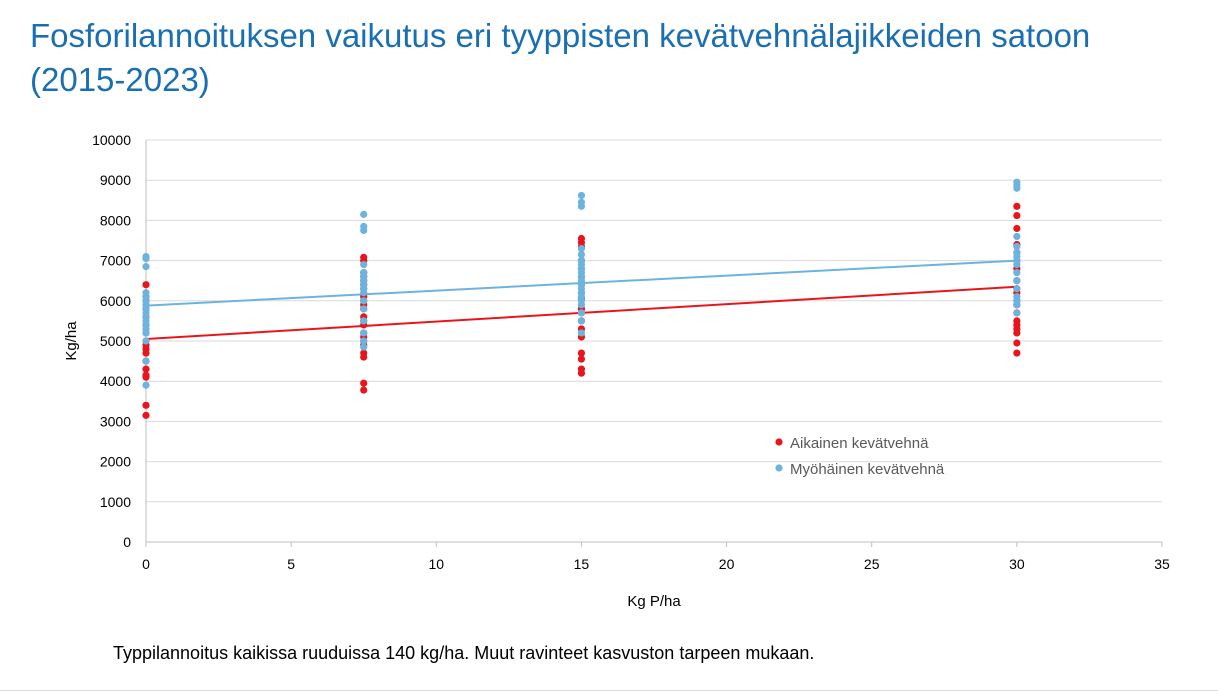 The height and width of the screenshot is (692, 1218). I want to click on x-tick-label: 35, so click(1162, 564).